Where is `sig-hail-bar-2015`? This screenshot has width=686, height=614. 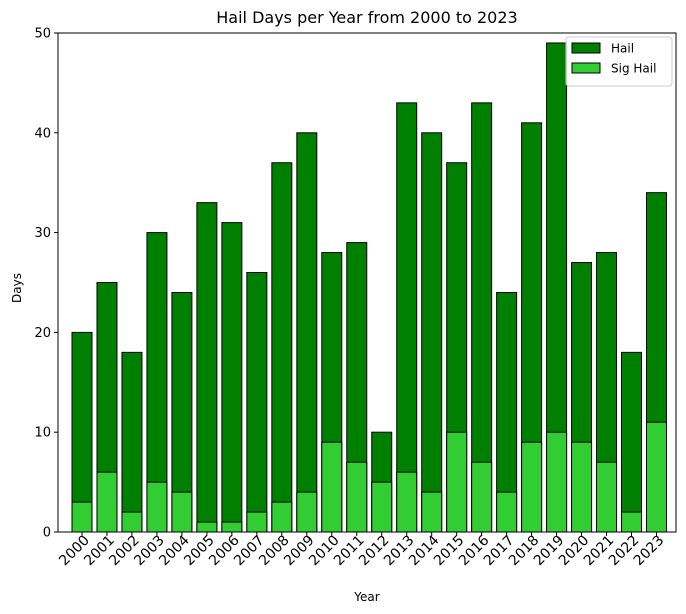 sig-hail-bar-2015 is located at coordinates (457, 482).